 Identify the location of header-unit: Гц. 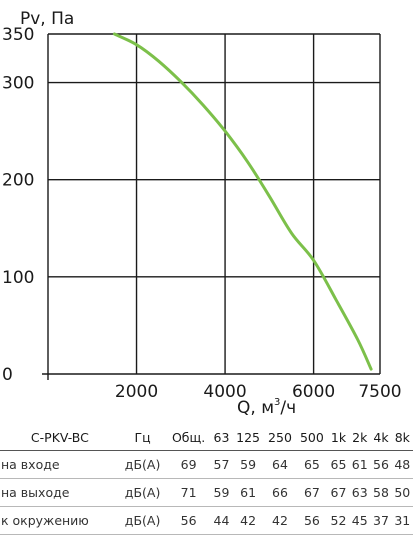
(142, 437).